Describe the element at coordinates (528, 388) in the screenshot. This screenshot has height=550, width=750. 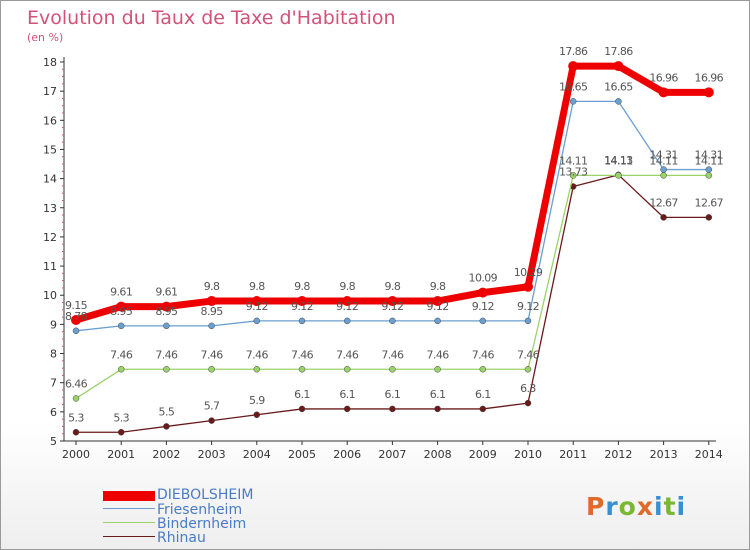
I see `data-label: 6.3` at that location.